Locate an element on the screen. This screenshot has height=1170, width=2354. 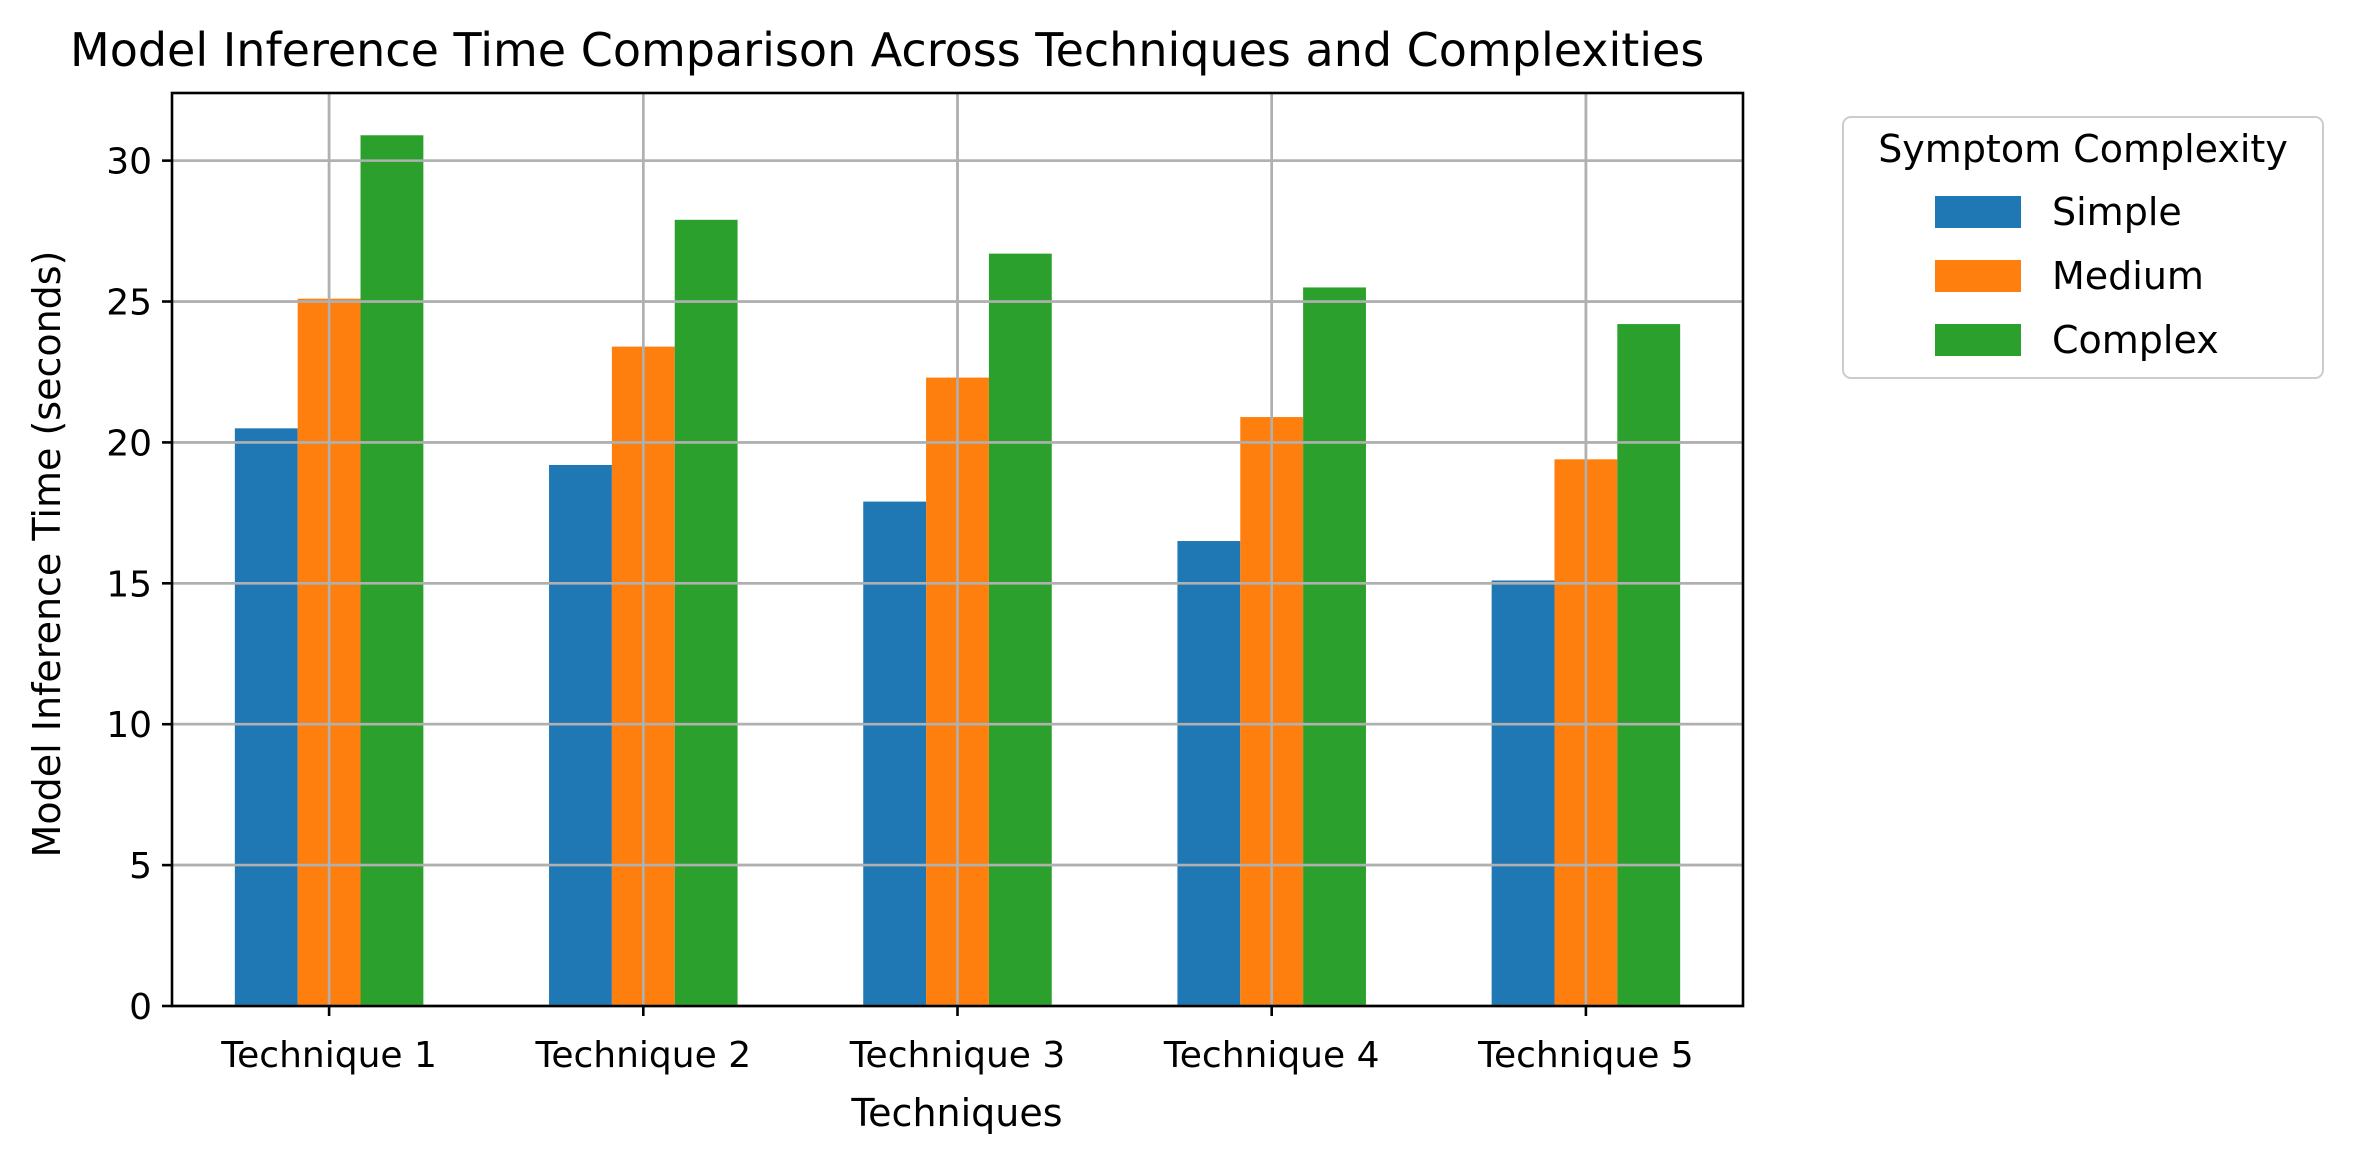
legend-title: Symptom Complexity is located at coordinates (2083, 149).